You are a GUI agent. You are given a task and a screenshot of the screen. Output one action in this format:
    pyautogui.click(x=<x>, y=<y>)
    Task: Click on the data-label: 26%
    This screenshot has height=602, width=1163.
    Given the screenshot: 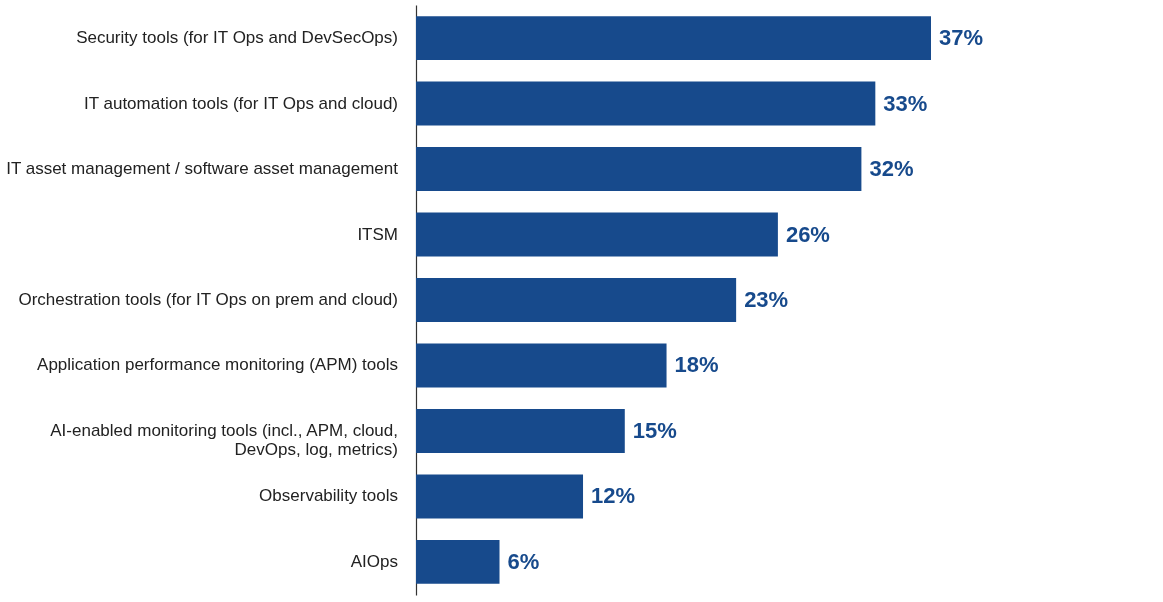 What is the action you would take?
    pyautogui.click(x=807, y=234)
    